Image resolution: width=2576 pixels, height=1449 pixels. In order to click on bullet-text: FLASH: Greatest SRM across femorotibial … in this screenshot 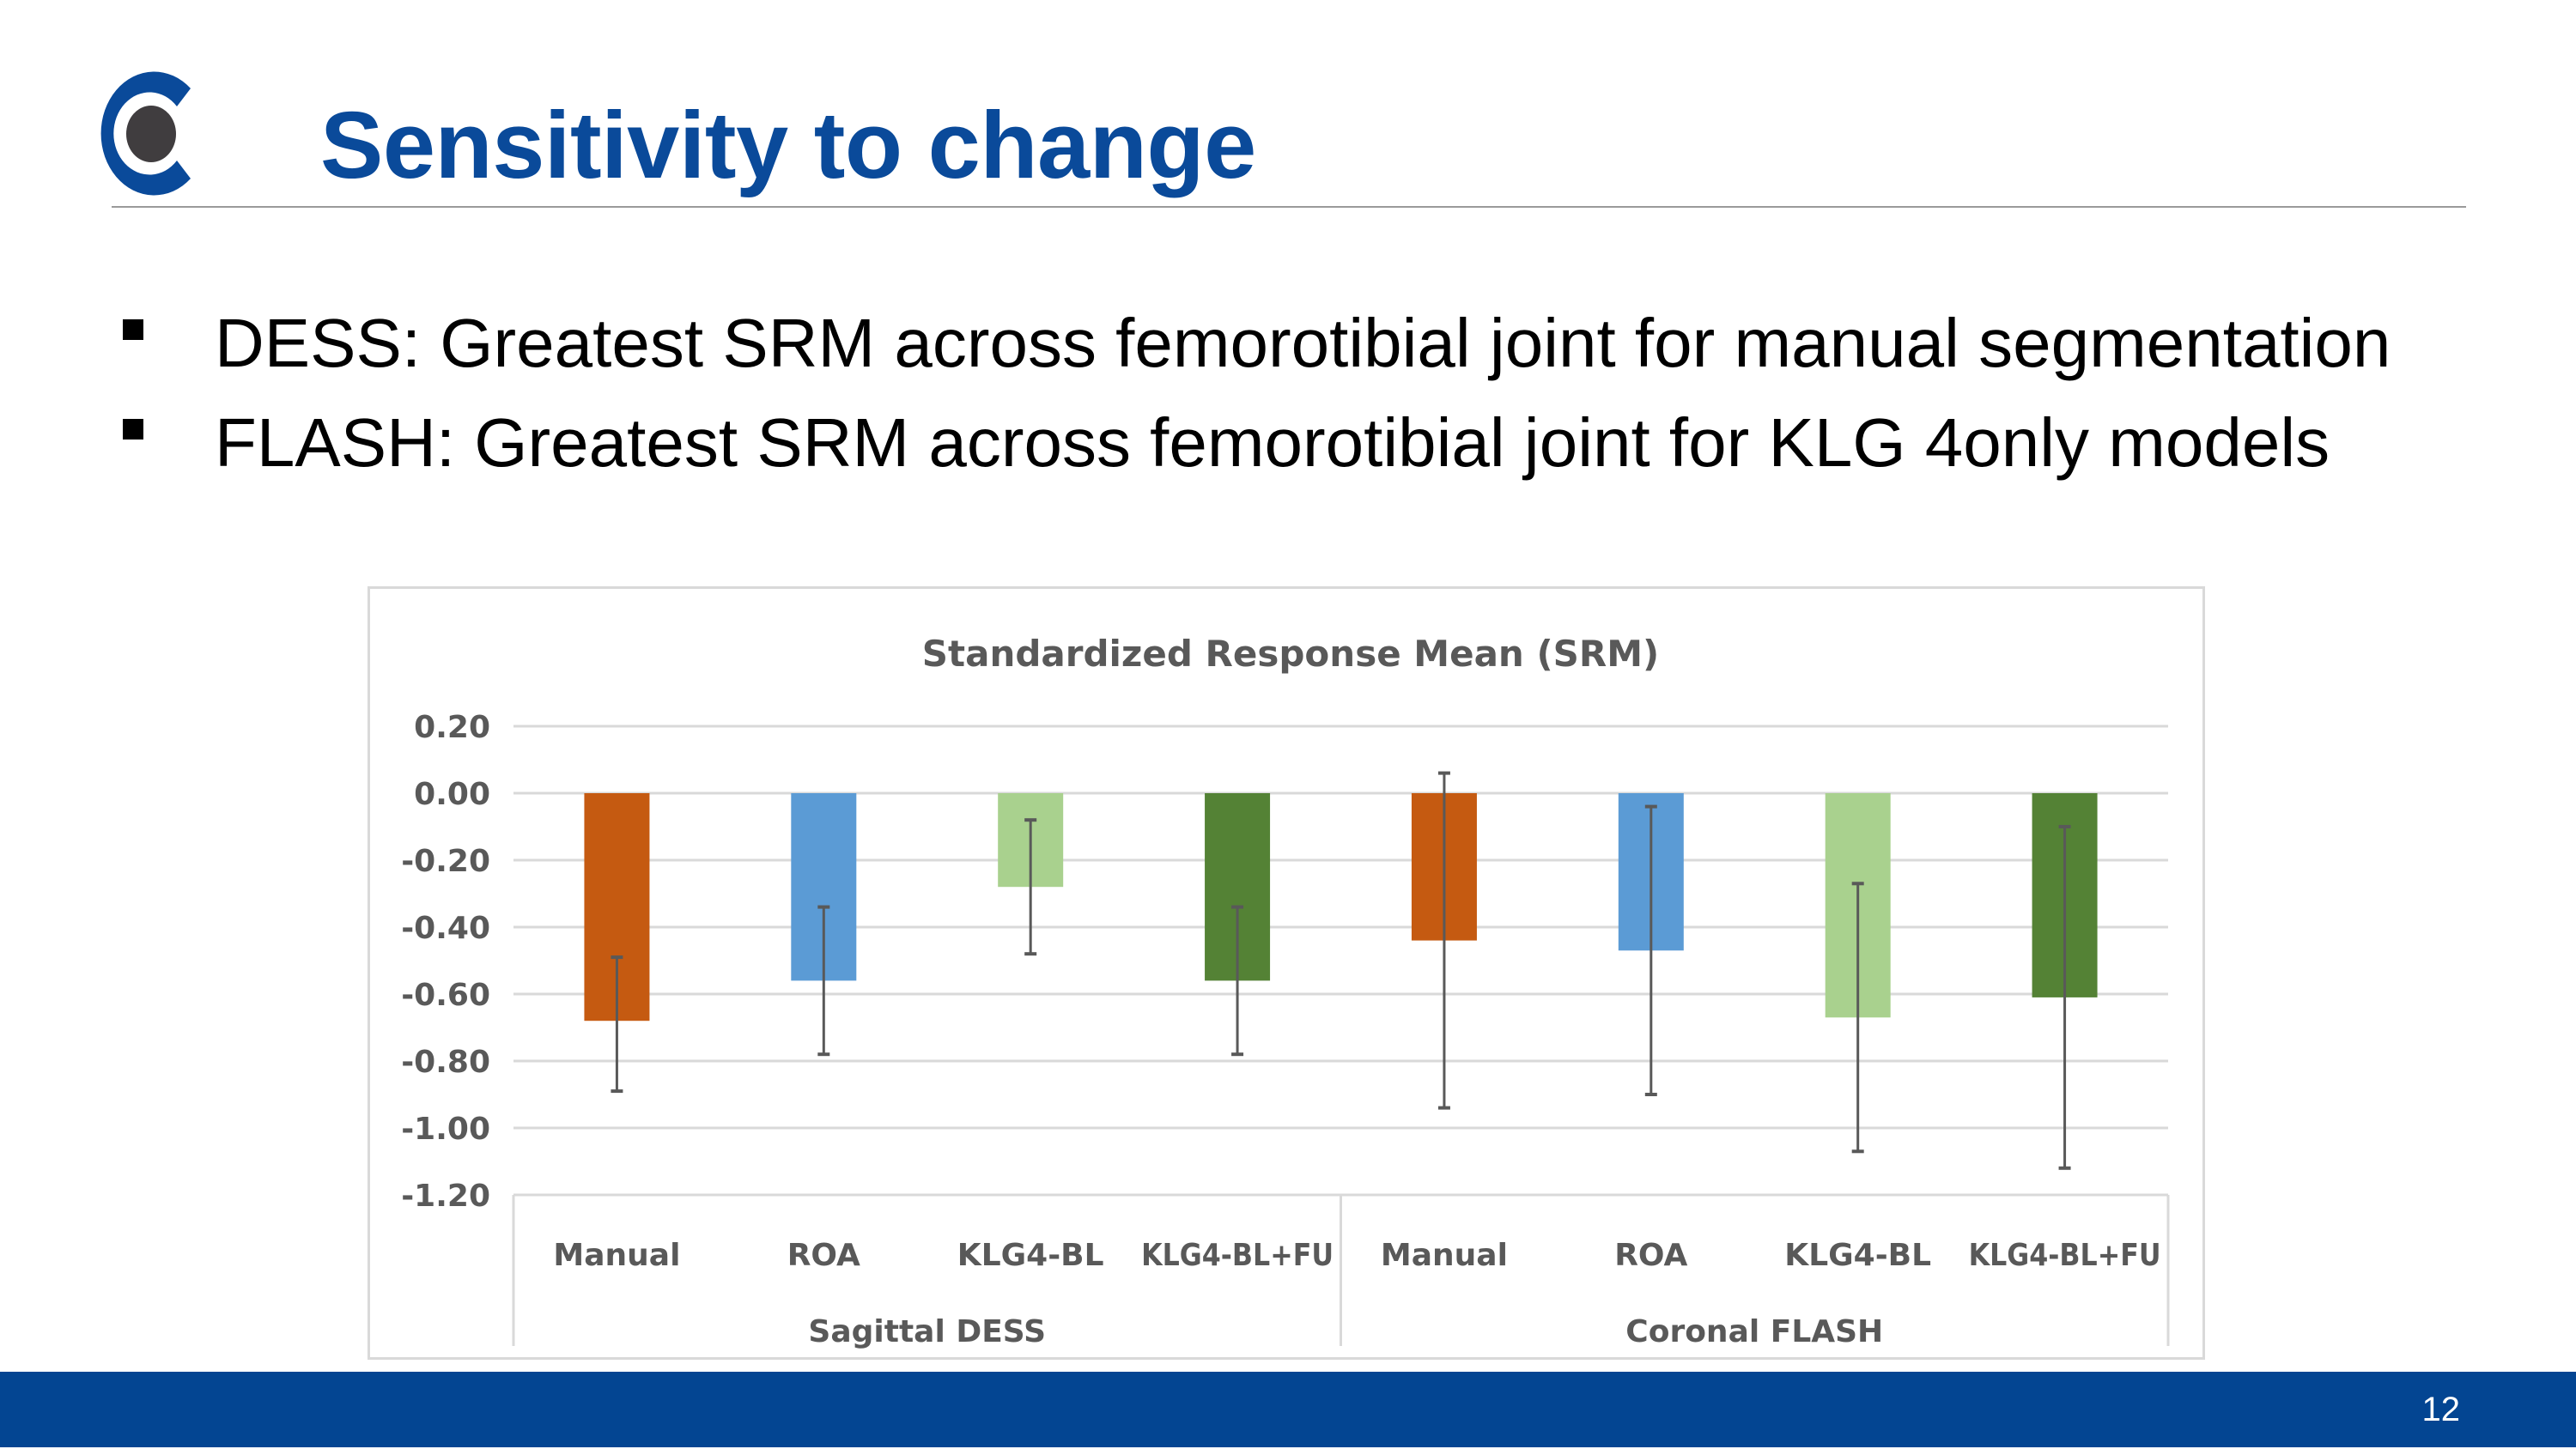, I will do `click(1272, 442)`.